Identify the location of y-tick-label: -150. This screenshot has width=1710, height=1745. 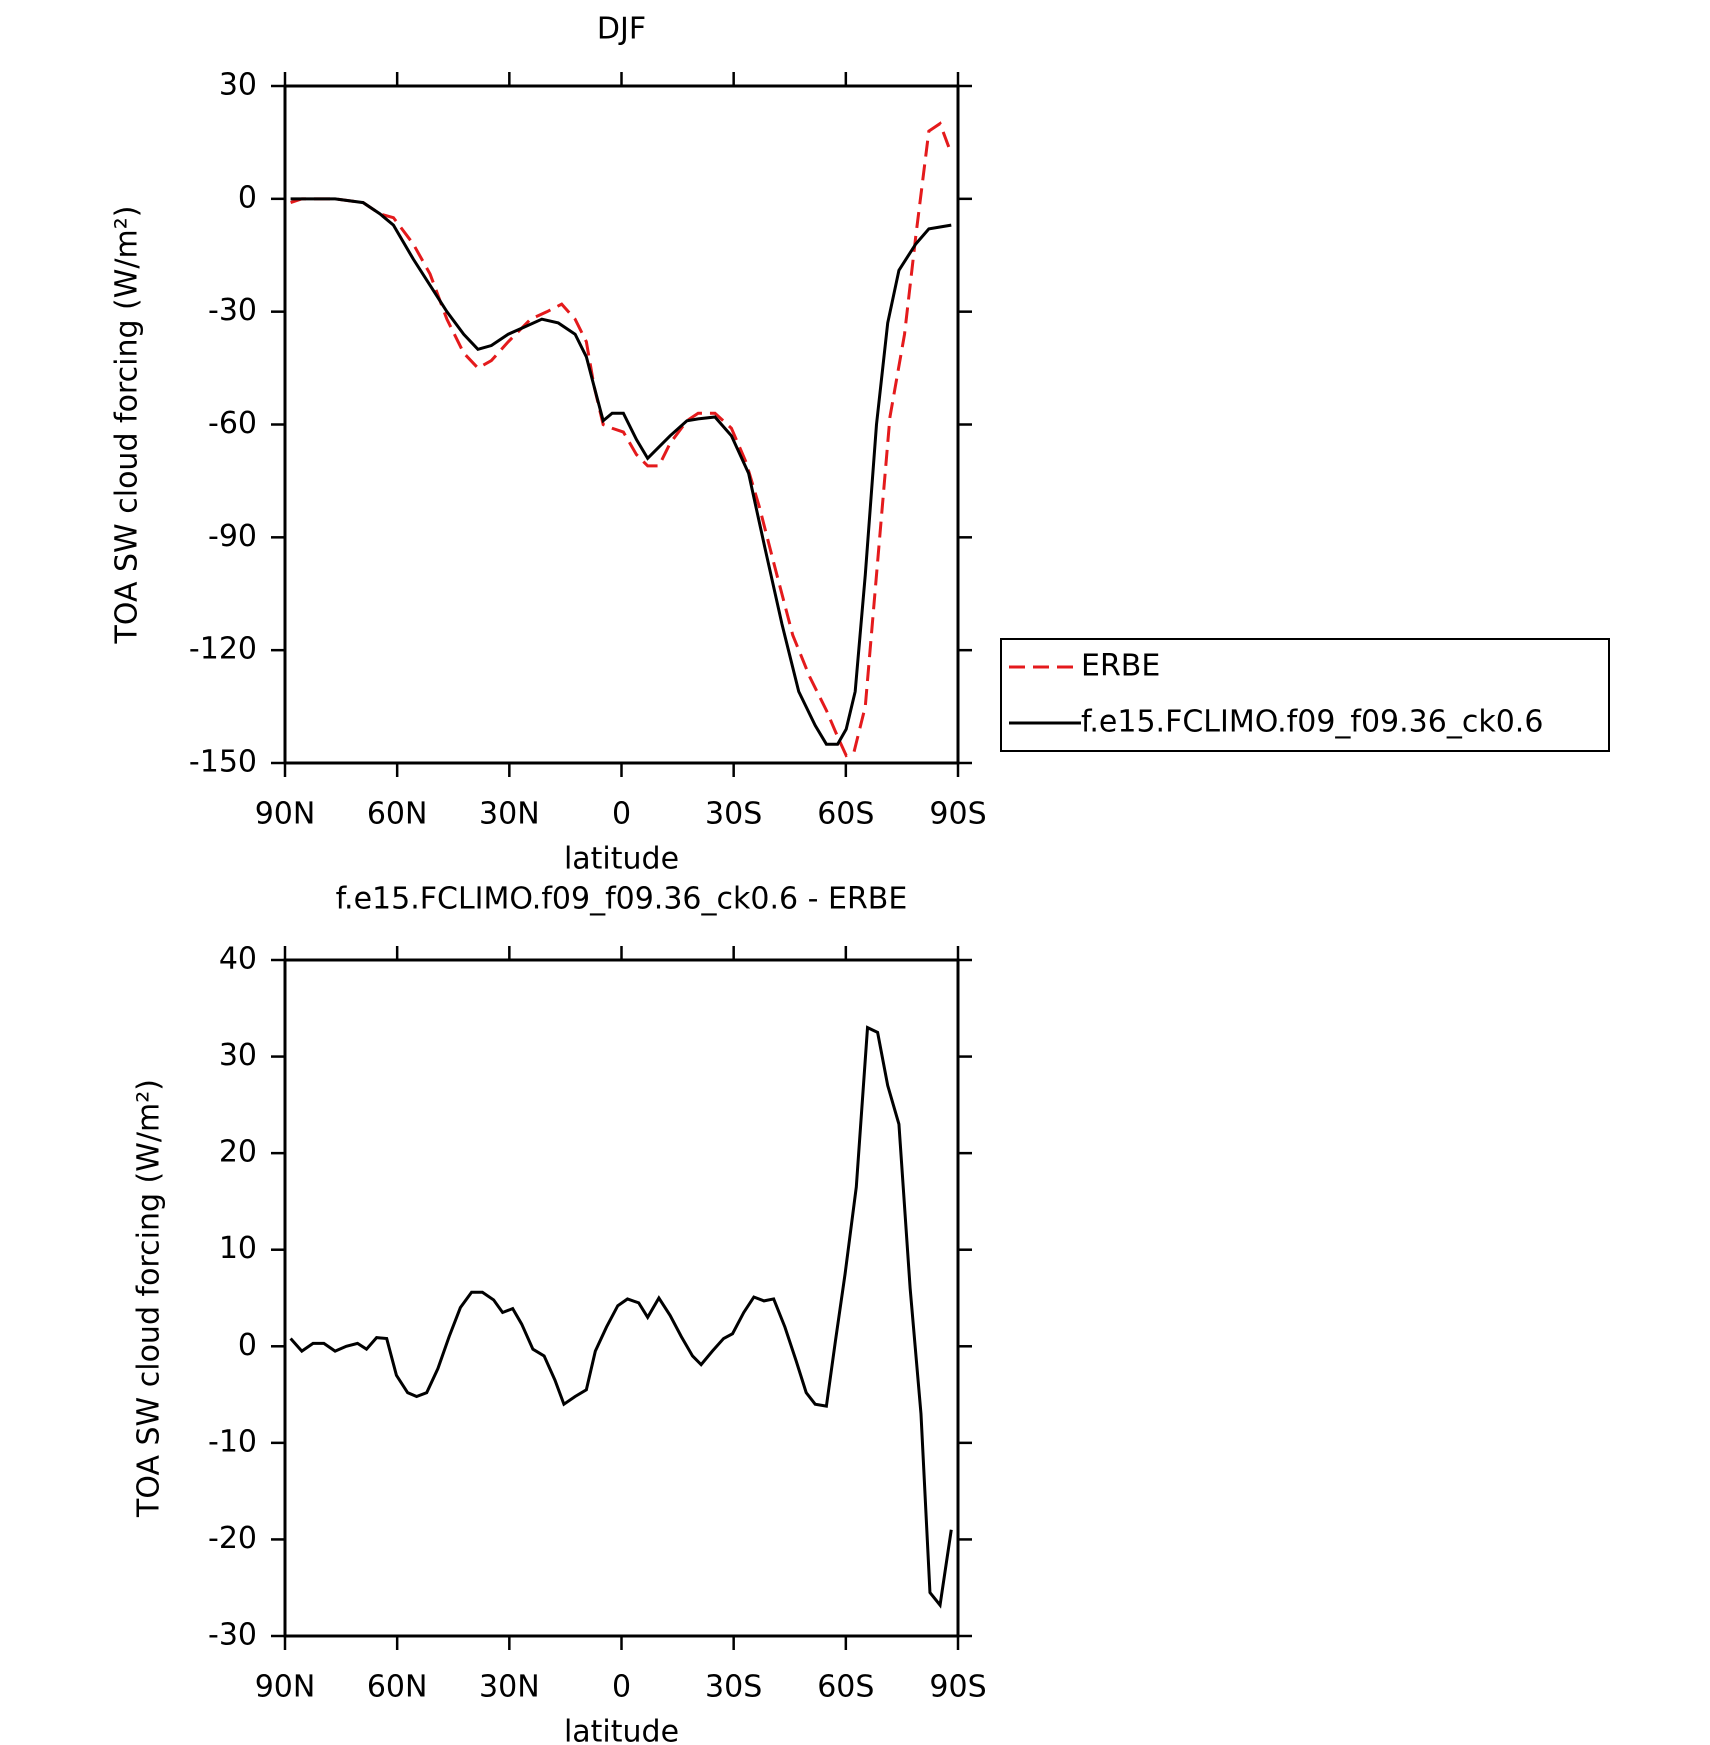
(223, 762).